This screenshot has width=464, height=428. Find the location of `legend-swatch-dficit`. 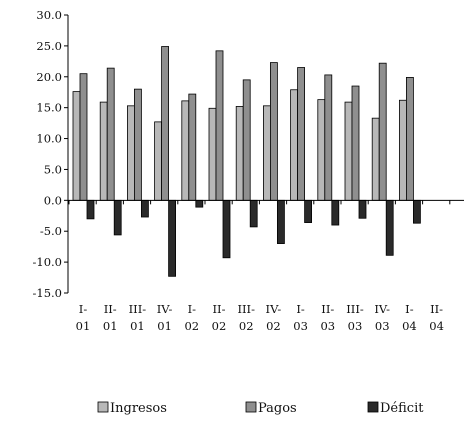

legend-swatch-dficit is located at coordinates (373, 407).